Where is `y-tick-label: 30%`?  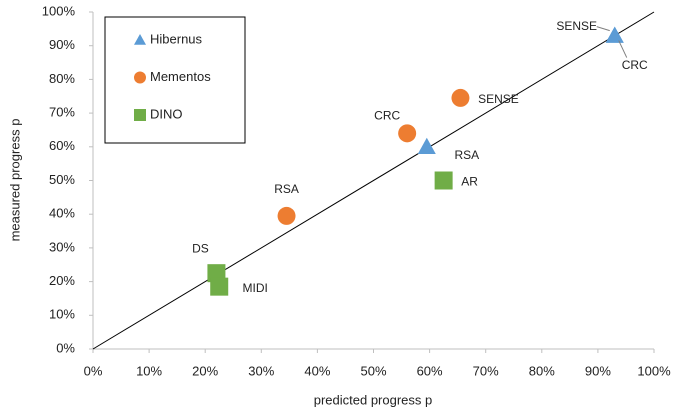
y-tick-label: 30% is located at coordinates (62, 246).